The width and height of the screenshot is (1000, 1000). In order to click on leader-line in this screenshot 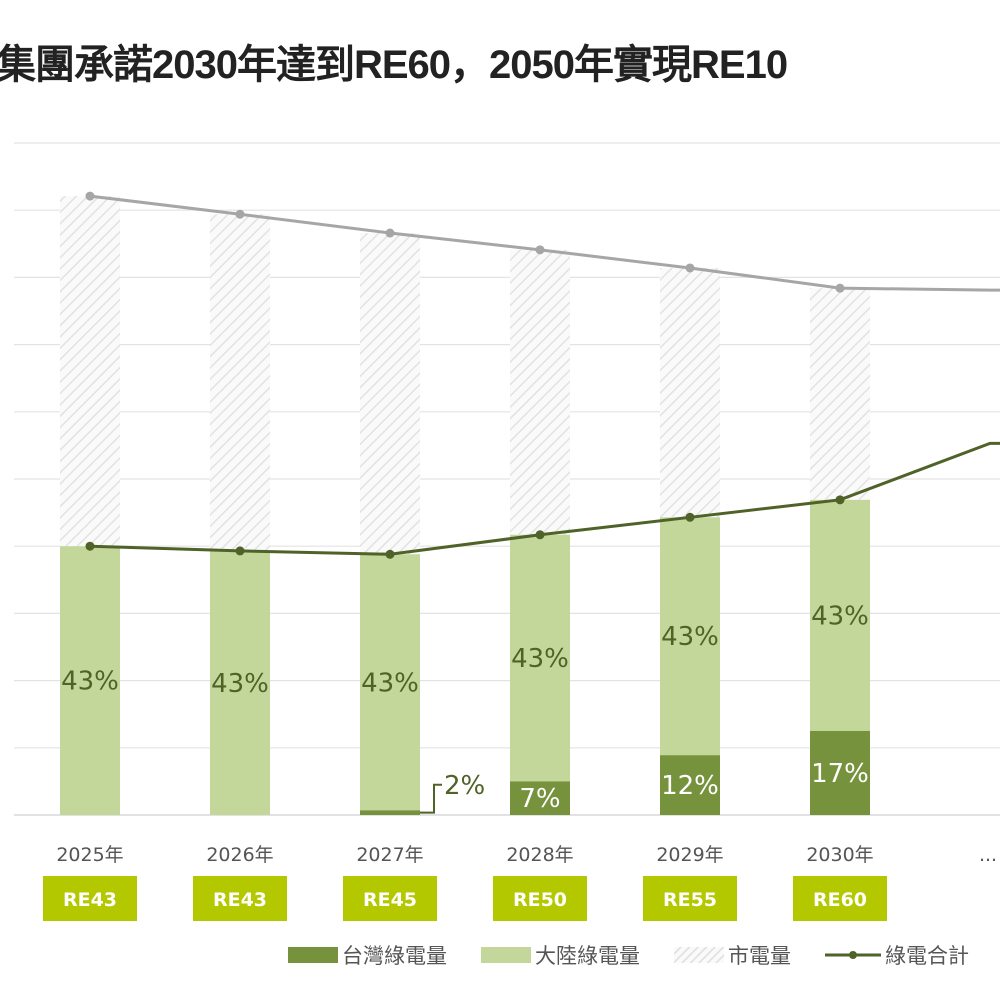, I will do `click(431, 798)`.